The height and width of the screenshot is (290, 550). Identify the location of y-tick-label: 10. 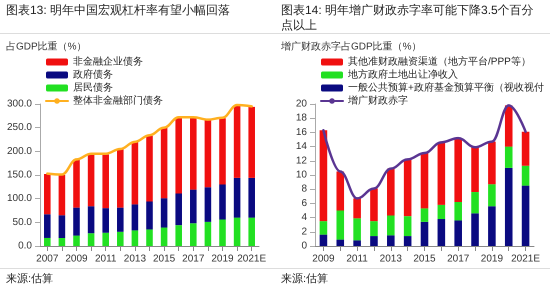
(302, 175).